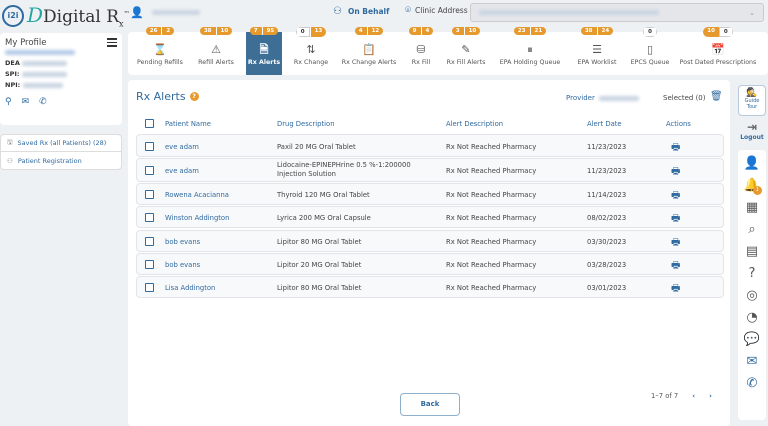 This screenshot has width=768, height=426. What do you see at coordinates (466, 62) in the screenshot?
I see `tab-label: Rx Fill Alerts` at bounding box center [466, 62].